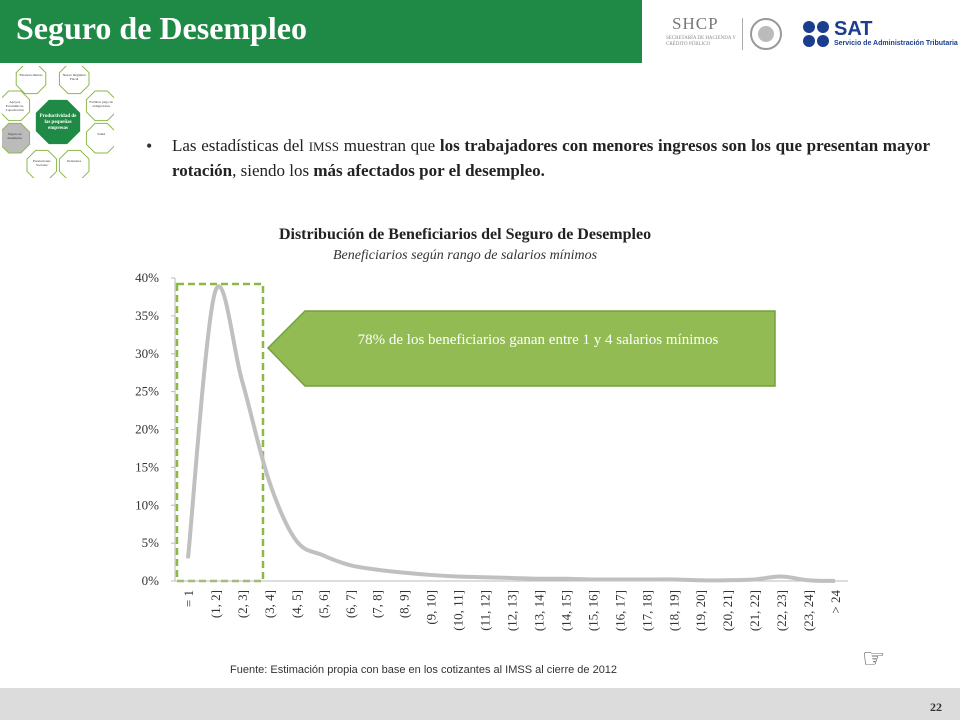  I want to click on x-tick-label: (16, 17], so click(619, 610).